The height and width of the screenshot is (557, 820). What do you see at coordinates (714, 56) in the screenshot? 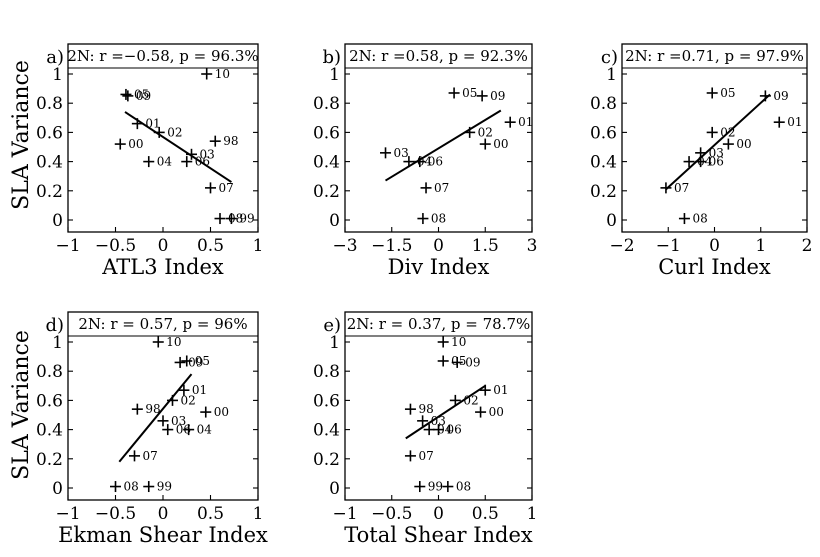
I see `stat-text: 2N: r =0.71, p = 97.9%` at bounding box center [714, 56].